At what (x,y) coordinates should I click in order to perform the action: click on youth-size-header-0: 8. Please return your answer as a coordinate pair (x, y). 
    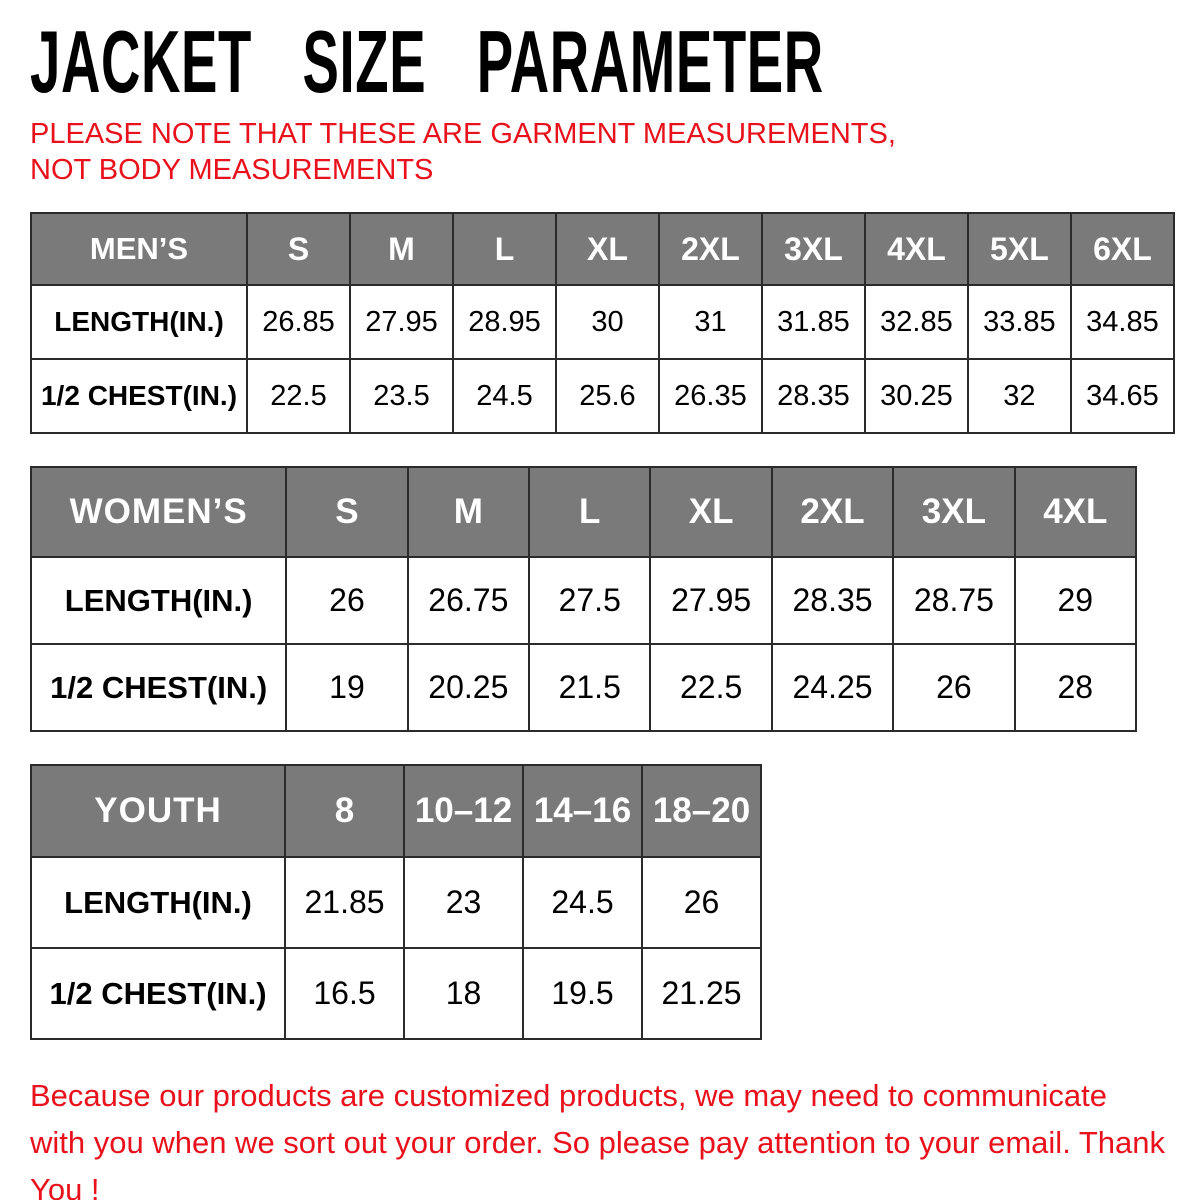
    Looking at the image, I should click on (345, 811).